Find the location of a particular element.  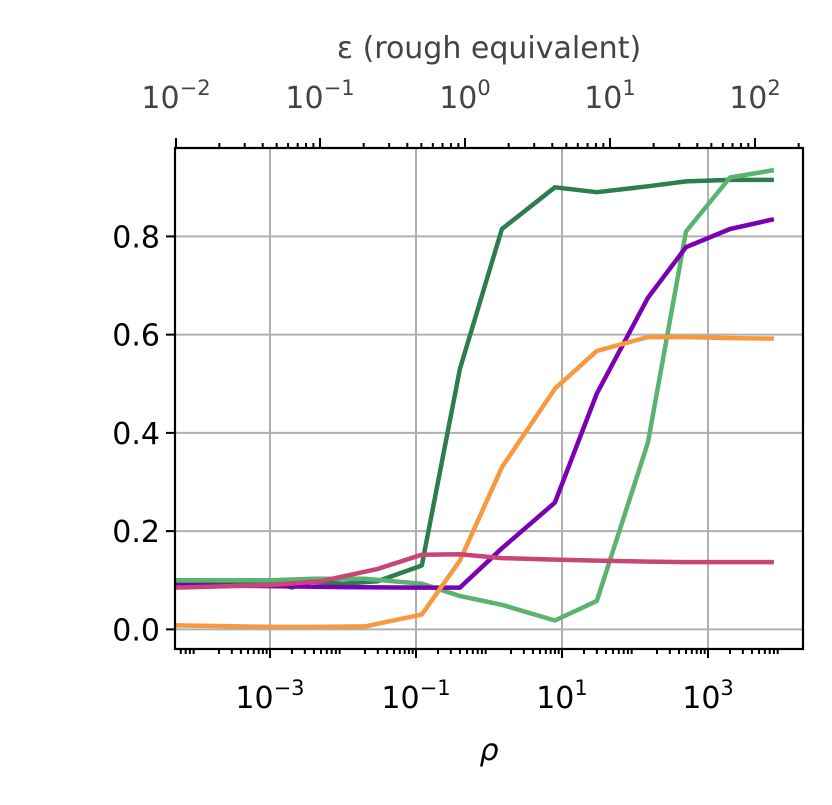

top-tick-label: 10⁻¹ is located at coordinates (319, 96).